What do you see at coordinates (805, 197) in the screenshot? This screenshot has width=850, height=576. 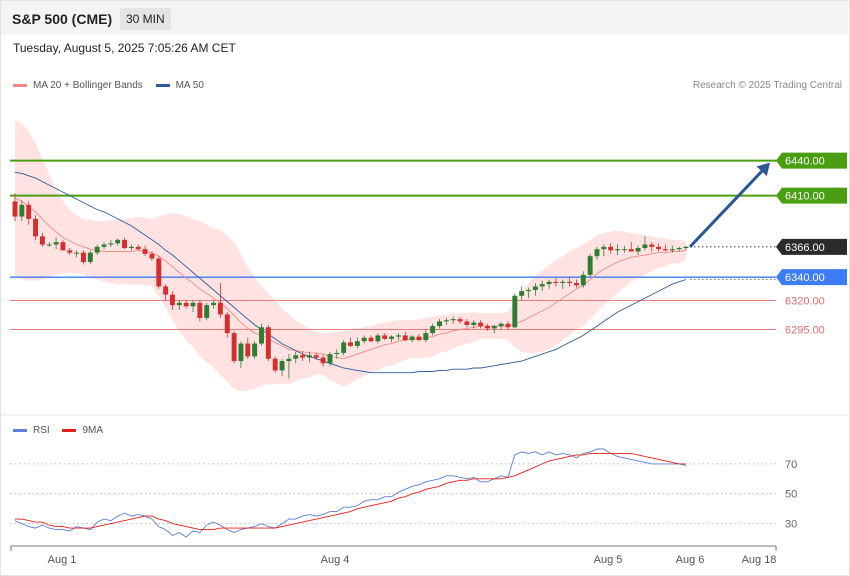 I see `level-label-6410.00: 6410.00` at bounding box center [805, 197].